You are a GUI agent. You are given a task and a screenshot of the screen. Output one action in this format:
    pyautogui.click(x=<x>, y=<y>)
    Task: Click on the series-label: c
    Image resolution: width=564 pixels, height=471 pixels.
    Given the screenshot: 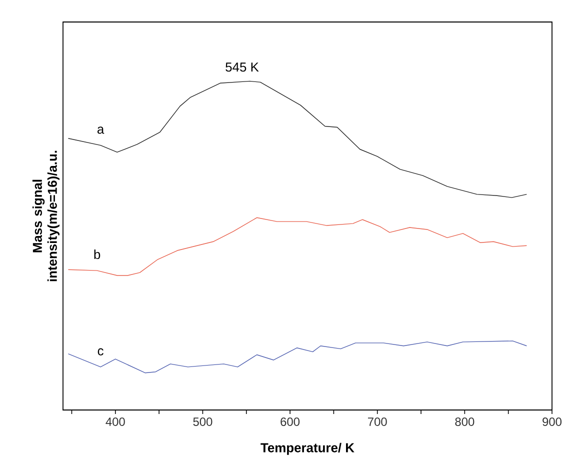 What is the action you would take?
    pyautogui.click(x=101, y=352)
    